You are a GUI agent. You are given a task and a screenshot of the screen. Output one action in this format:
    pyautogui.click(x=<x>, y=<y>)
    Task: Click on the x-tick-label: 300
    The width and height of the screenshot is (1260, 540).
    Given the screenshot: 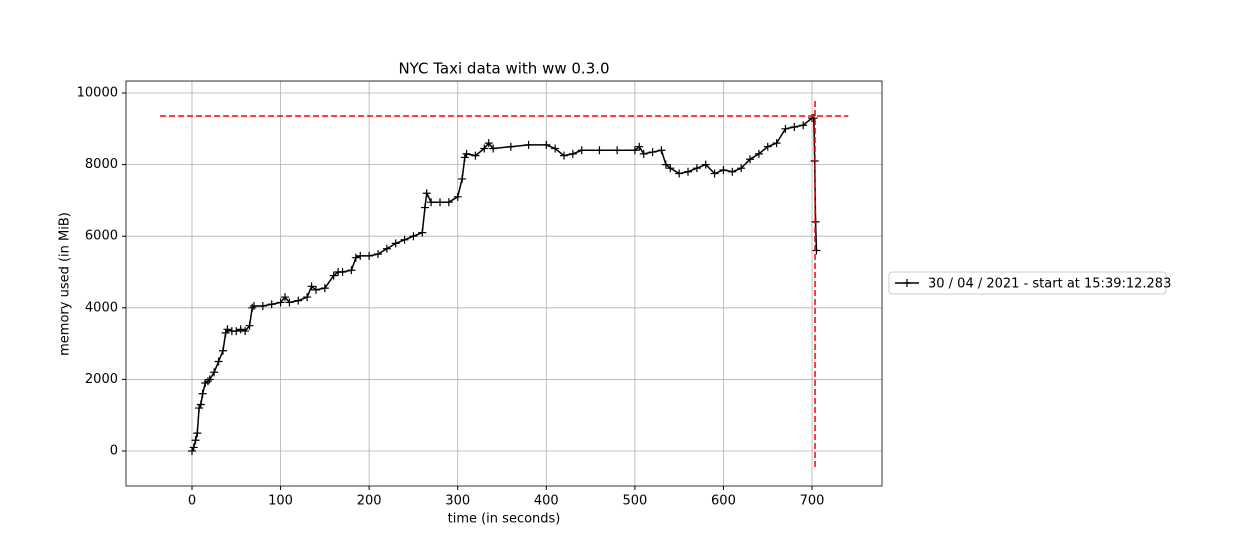 What is the action you would take?
    pyautogui.click(x=457, y=501)
    